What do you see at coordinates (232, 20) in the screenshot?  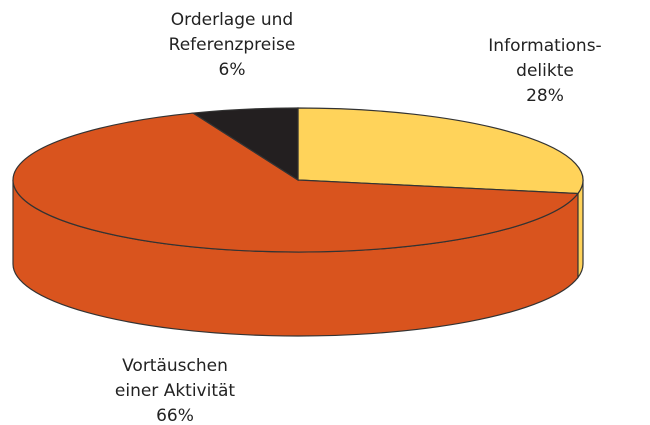 I see `slice-label: Orderlage und` at bounding box center [232, 20].